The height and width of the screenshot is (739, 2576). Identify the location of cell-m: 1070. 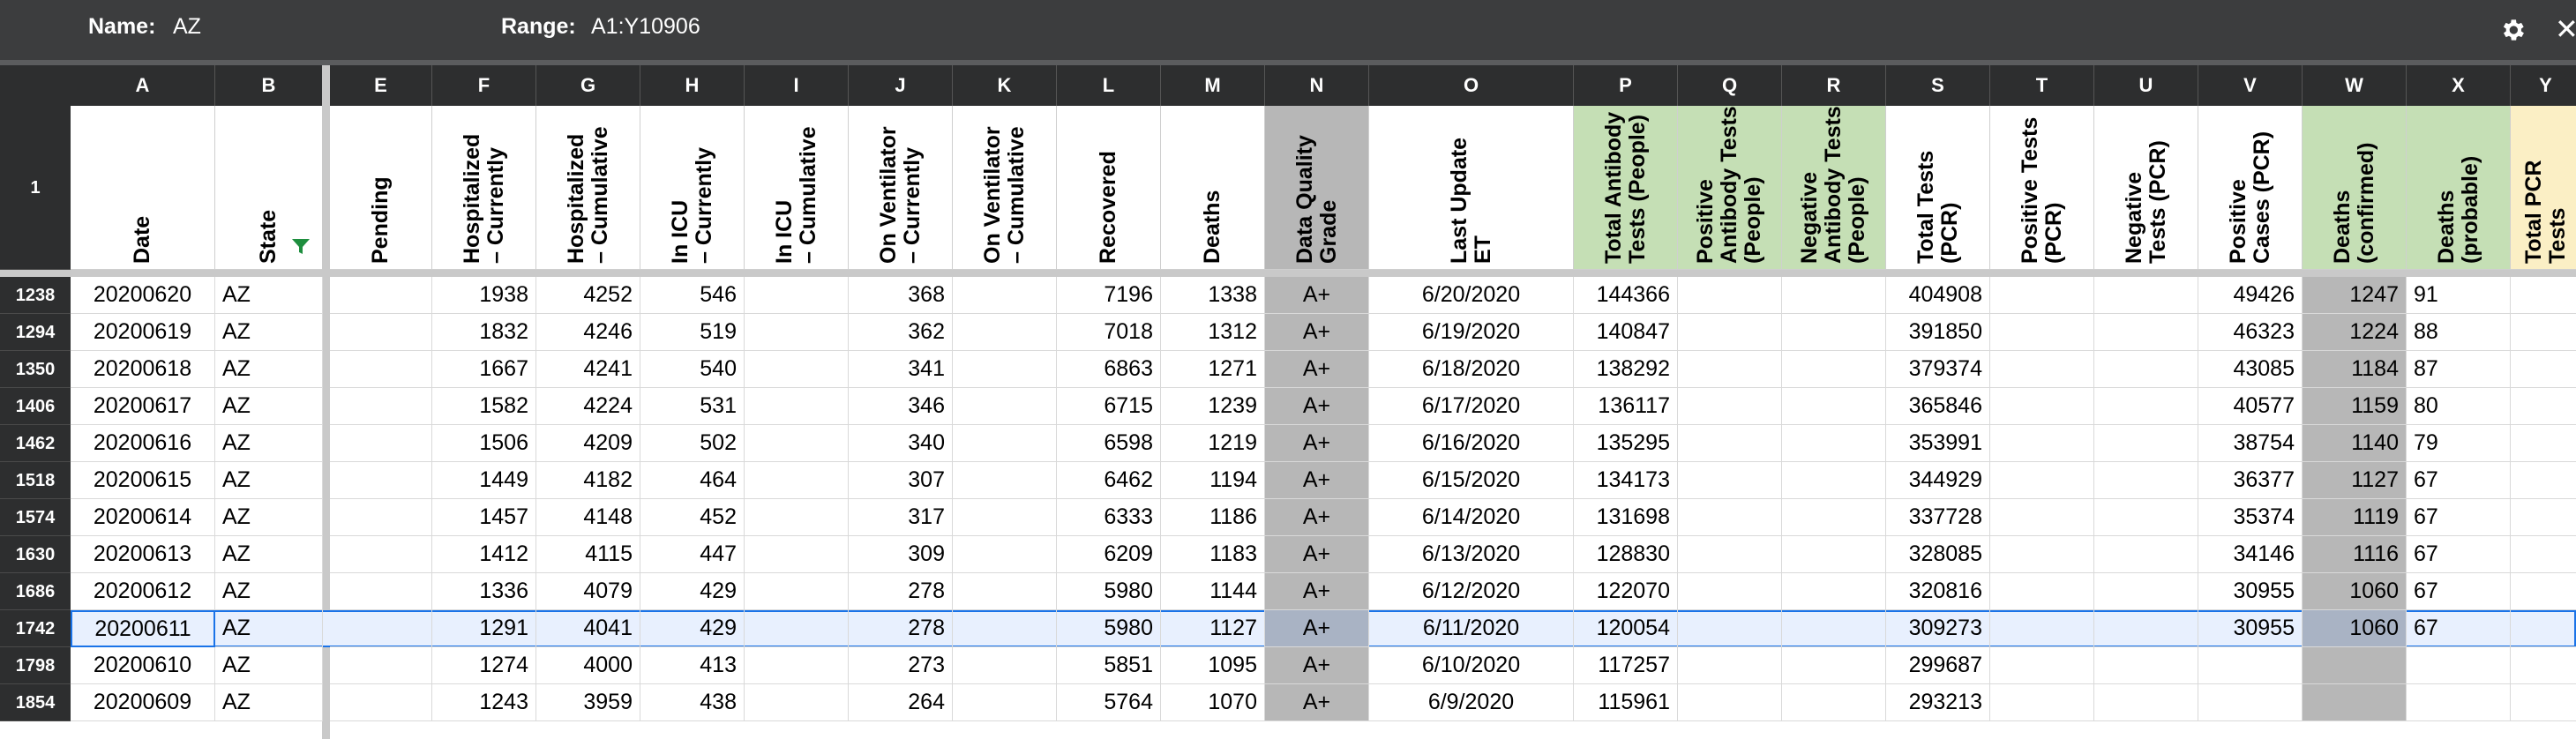
(1213, 703).